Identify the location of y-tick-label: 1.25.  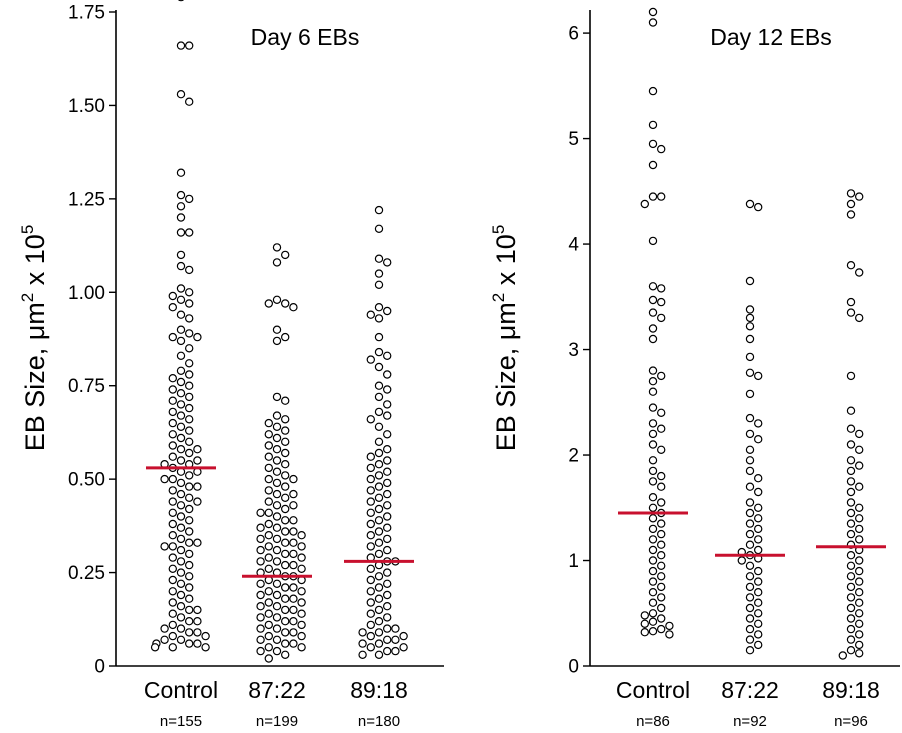
(86, 199).